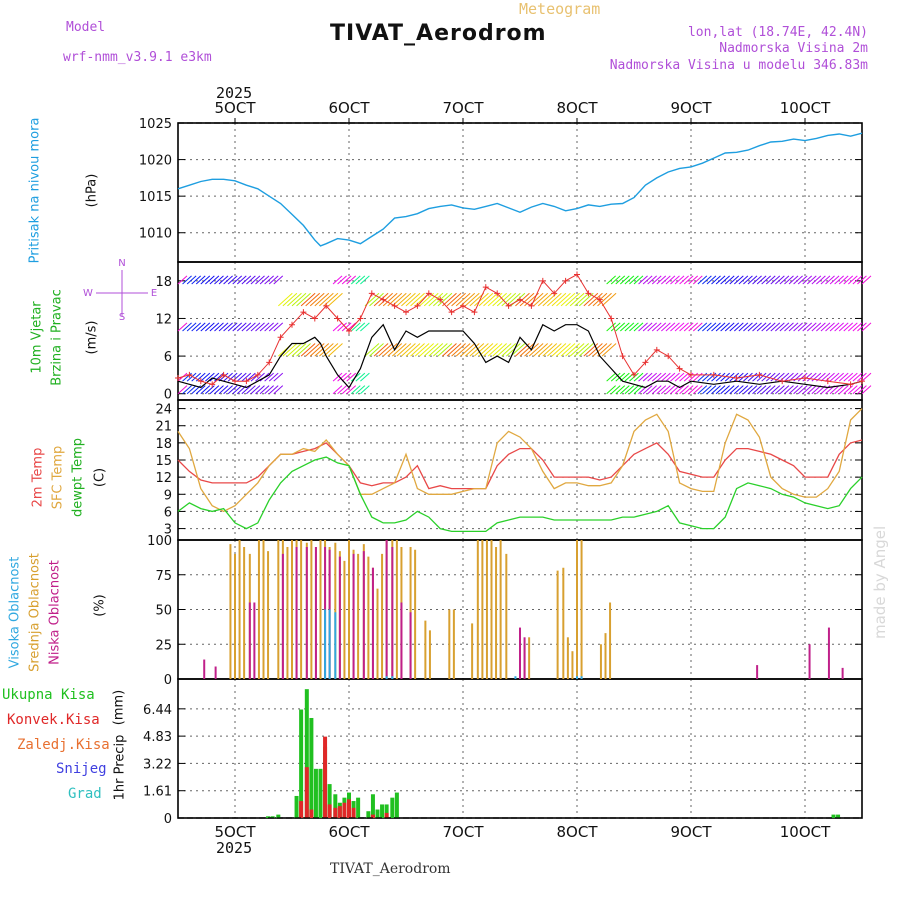 This screenshot has width=900, height=900. Describe the element at coordinates (578, 832) in the screenshot. I see `bottom-date-label: 8OCT` at that location.